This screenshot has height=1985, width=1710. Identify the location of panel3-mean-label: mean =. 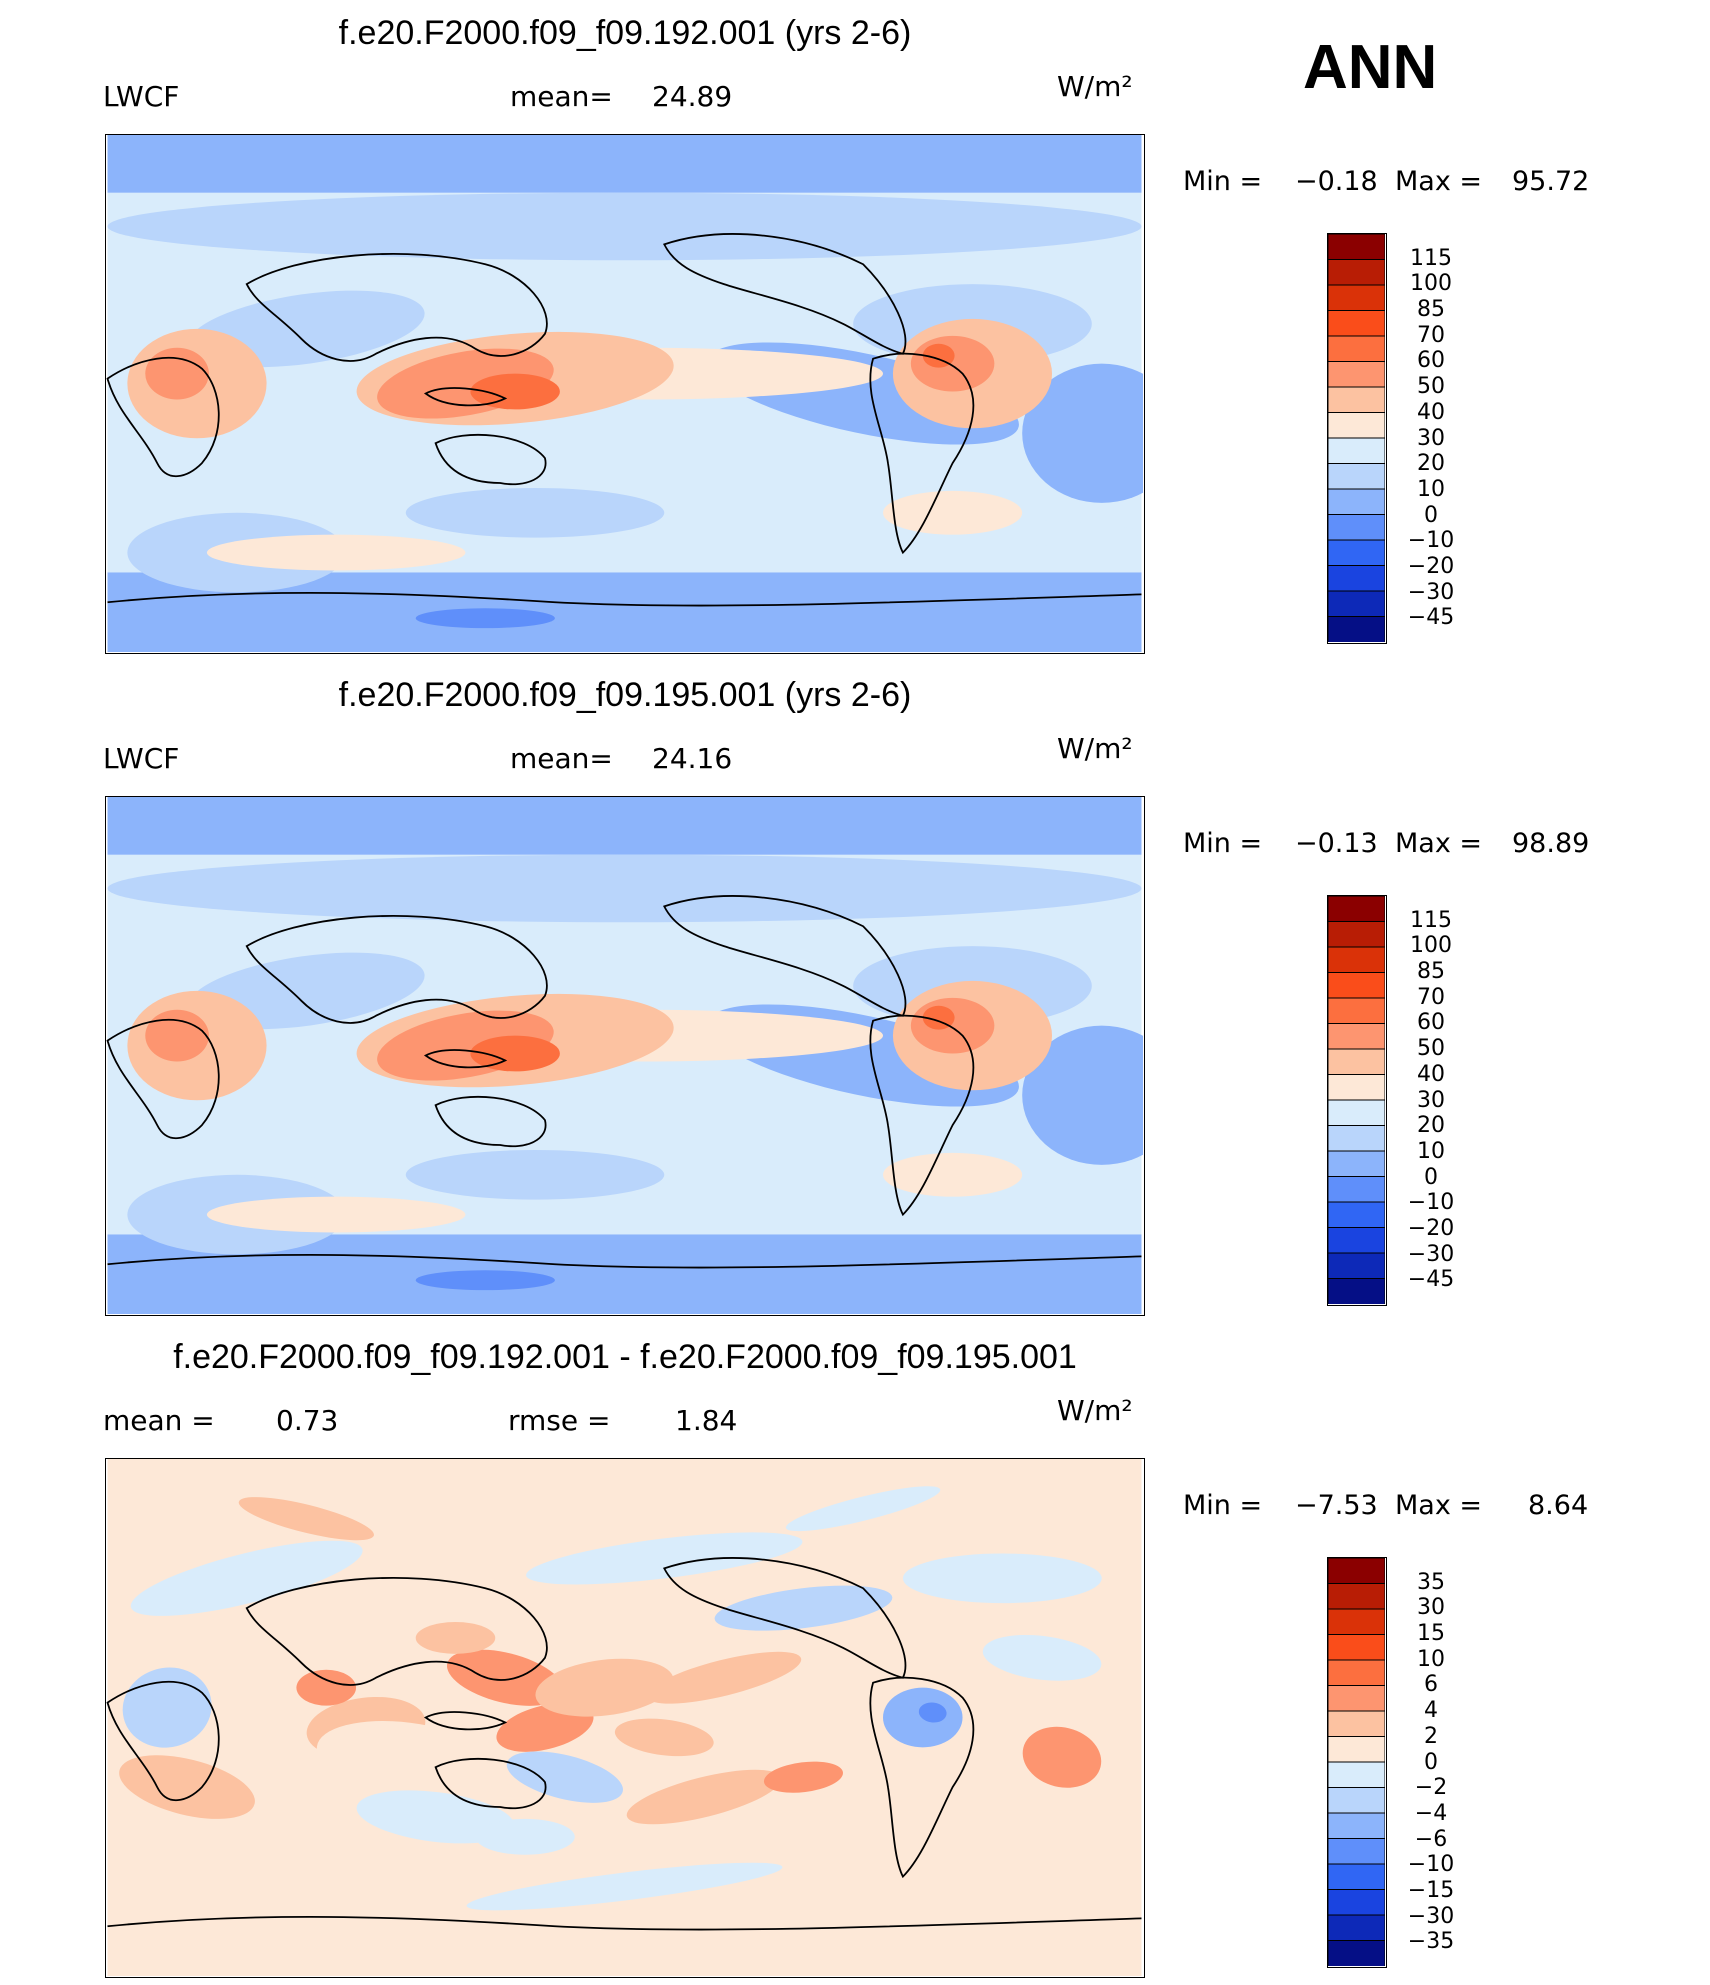
(159, 1420).